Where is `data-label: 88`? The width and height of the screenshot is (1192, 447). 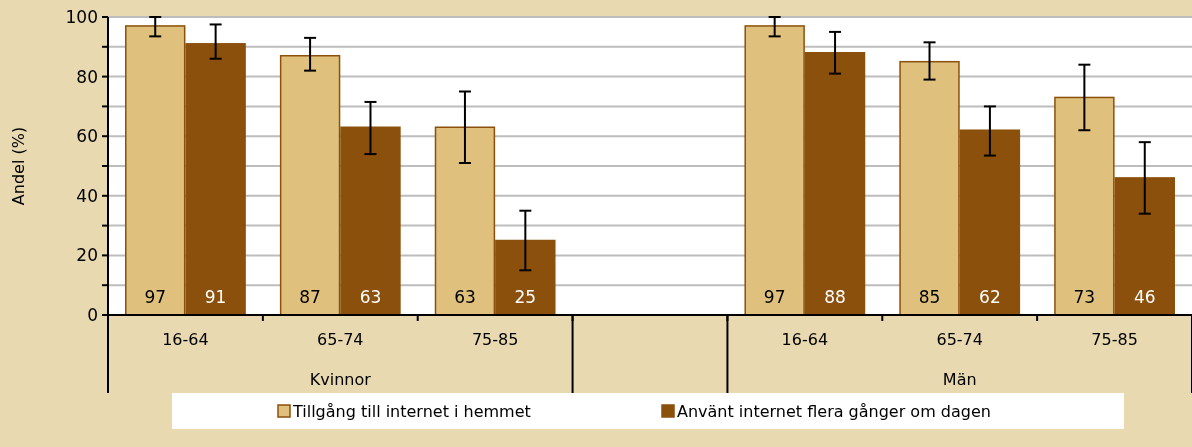
data-label: 88 is located at coordinates (835, 297).